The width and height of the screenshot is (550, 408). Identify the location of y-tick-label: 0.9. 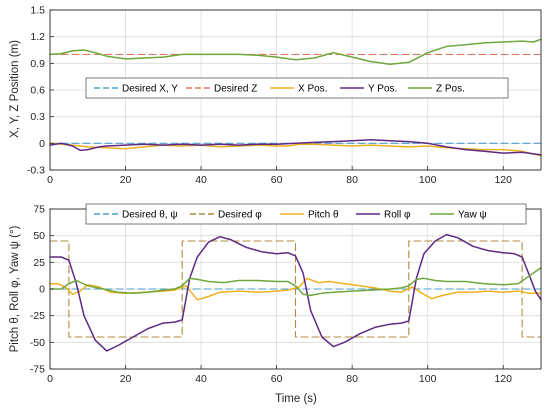
(37, 64).